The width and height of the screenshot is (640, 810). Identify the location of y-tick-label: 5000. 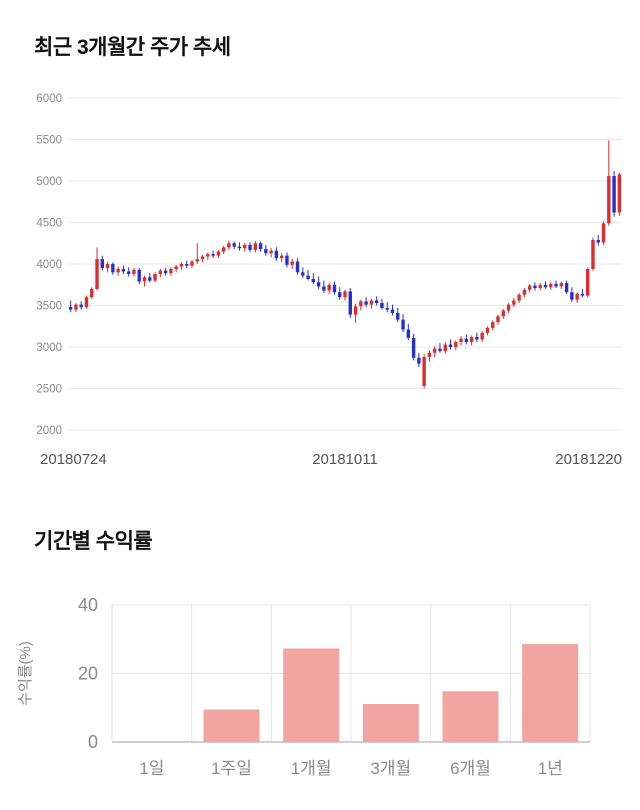
(49, 182).